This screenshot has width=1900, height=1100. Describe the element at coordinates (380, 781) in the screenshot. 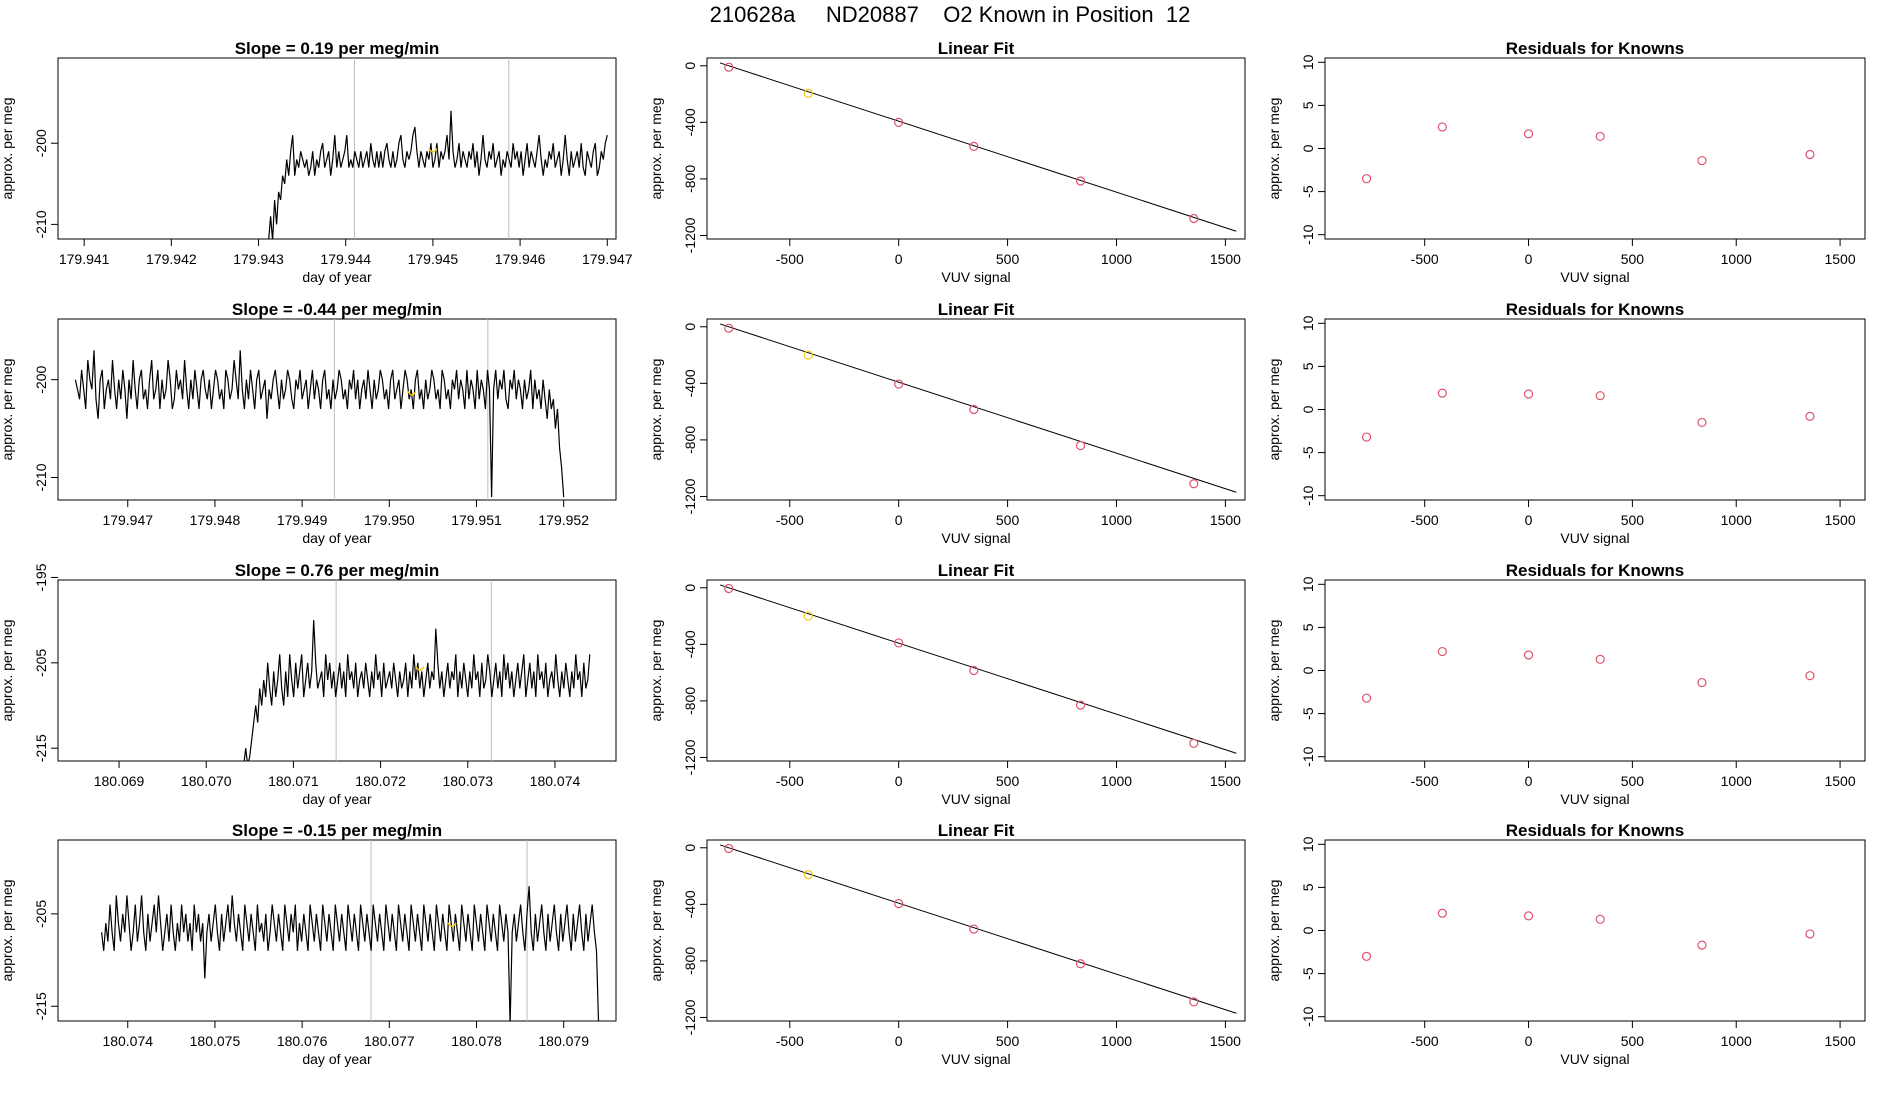

I see `x-tick-label: 180.072` at that location.